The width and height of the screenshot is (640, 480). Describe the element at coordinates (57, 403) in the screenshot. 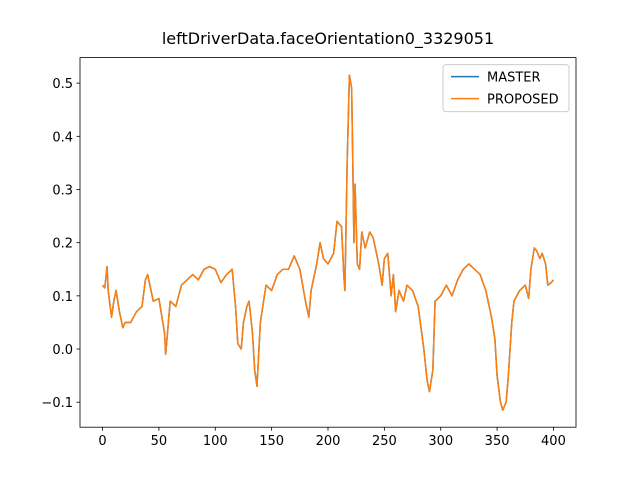

I see `y-tick-label: −0.1` at that location.